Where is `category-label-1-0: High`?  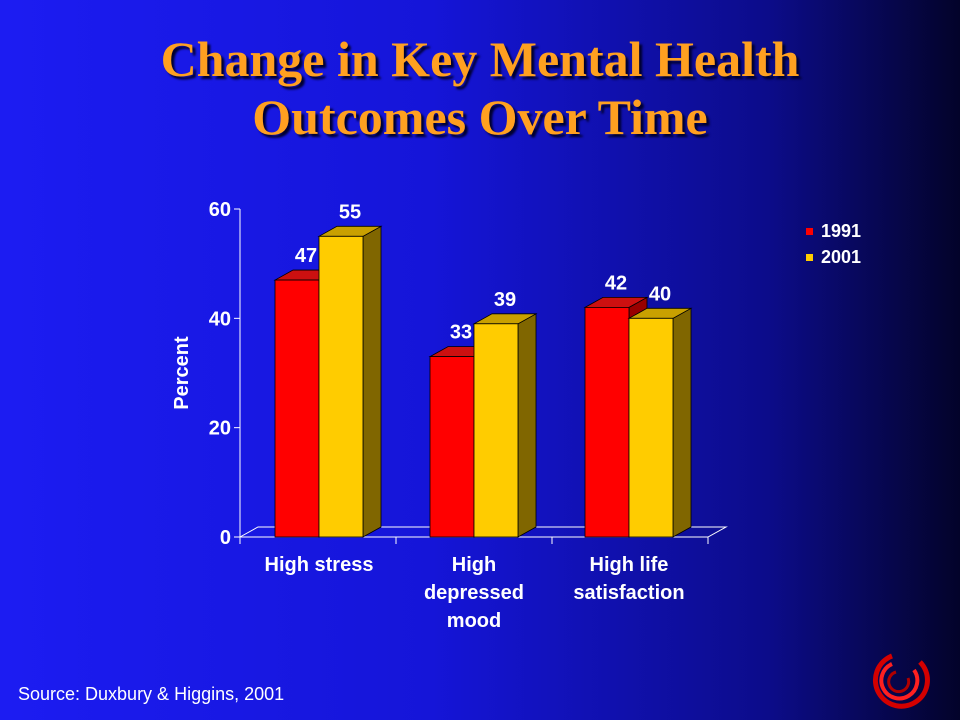 category-label-1-0: High is located at coordinates (474, 565).